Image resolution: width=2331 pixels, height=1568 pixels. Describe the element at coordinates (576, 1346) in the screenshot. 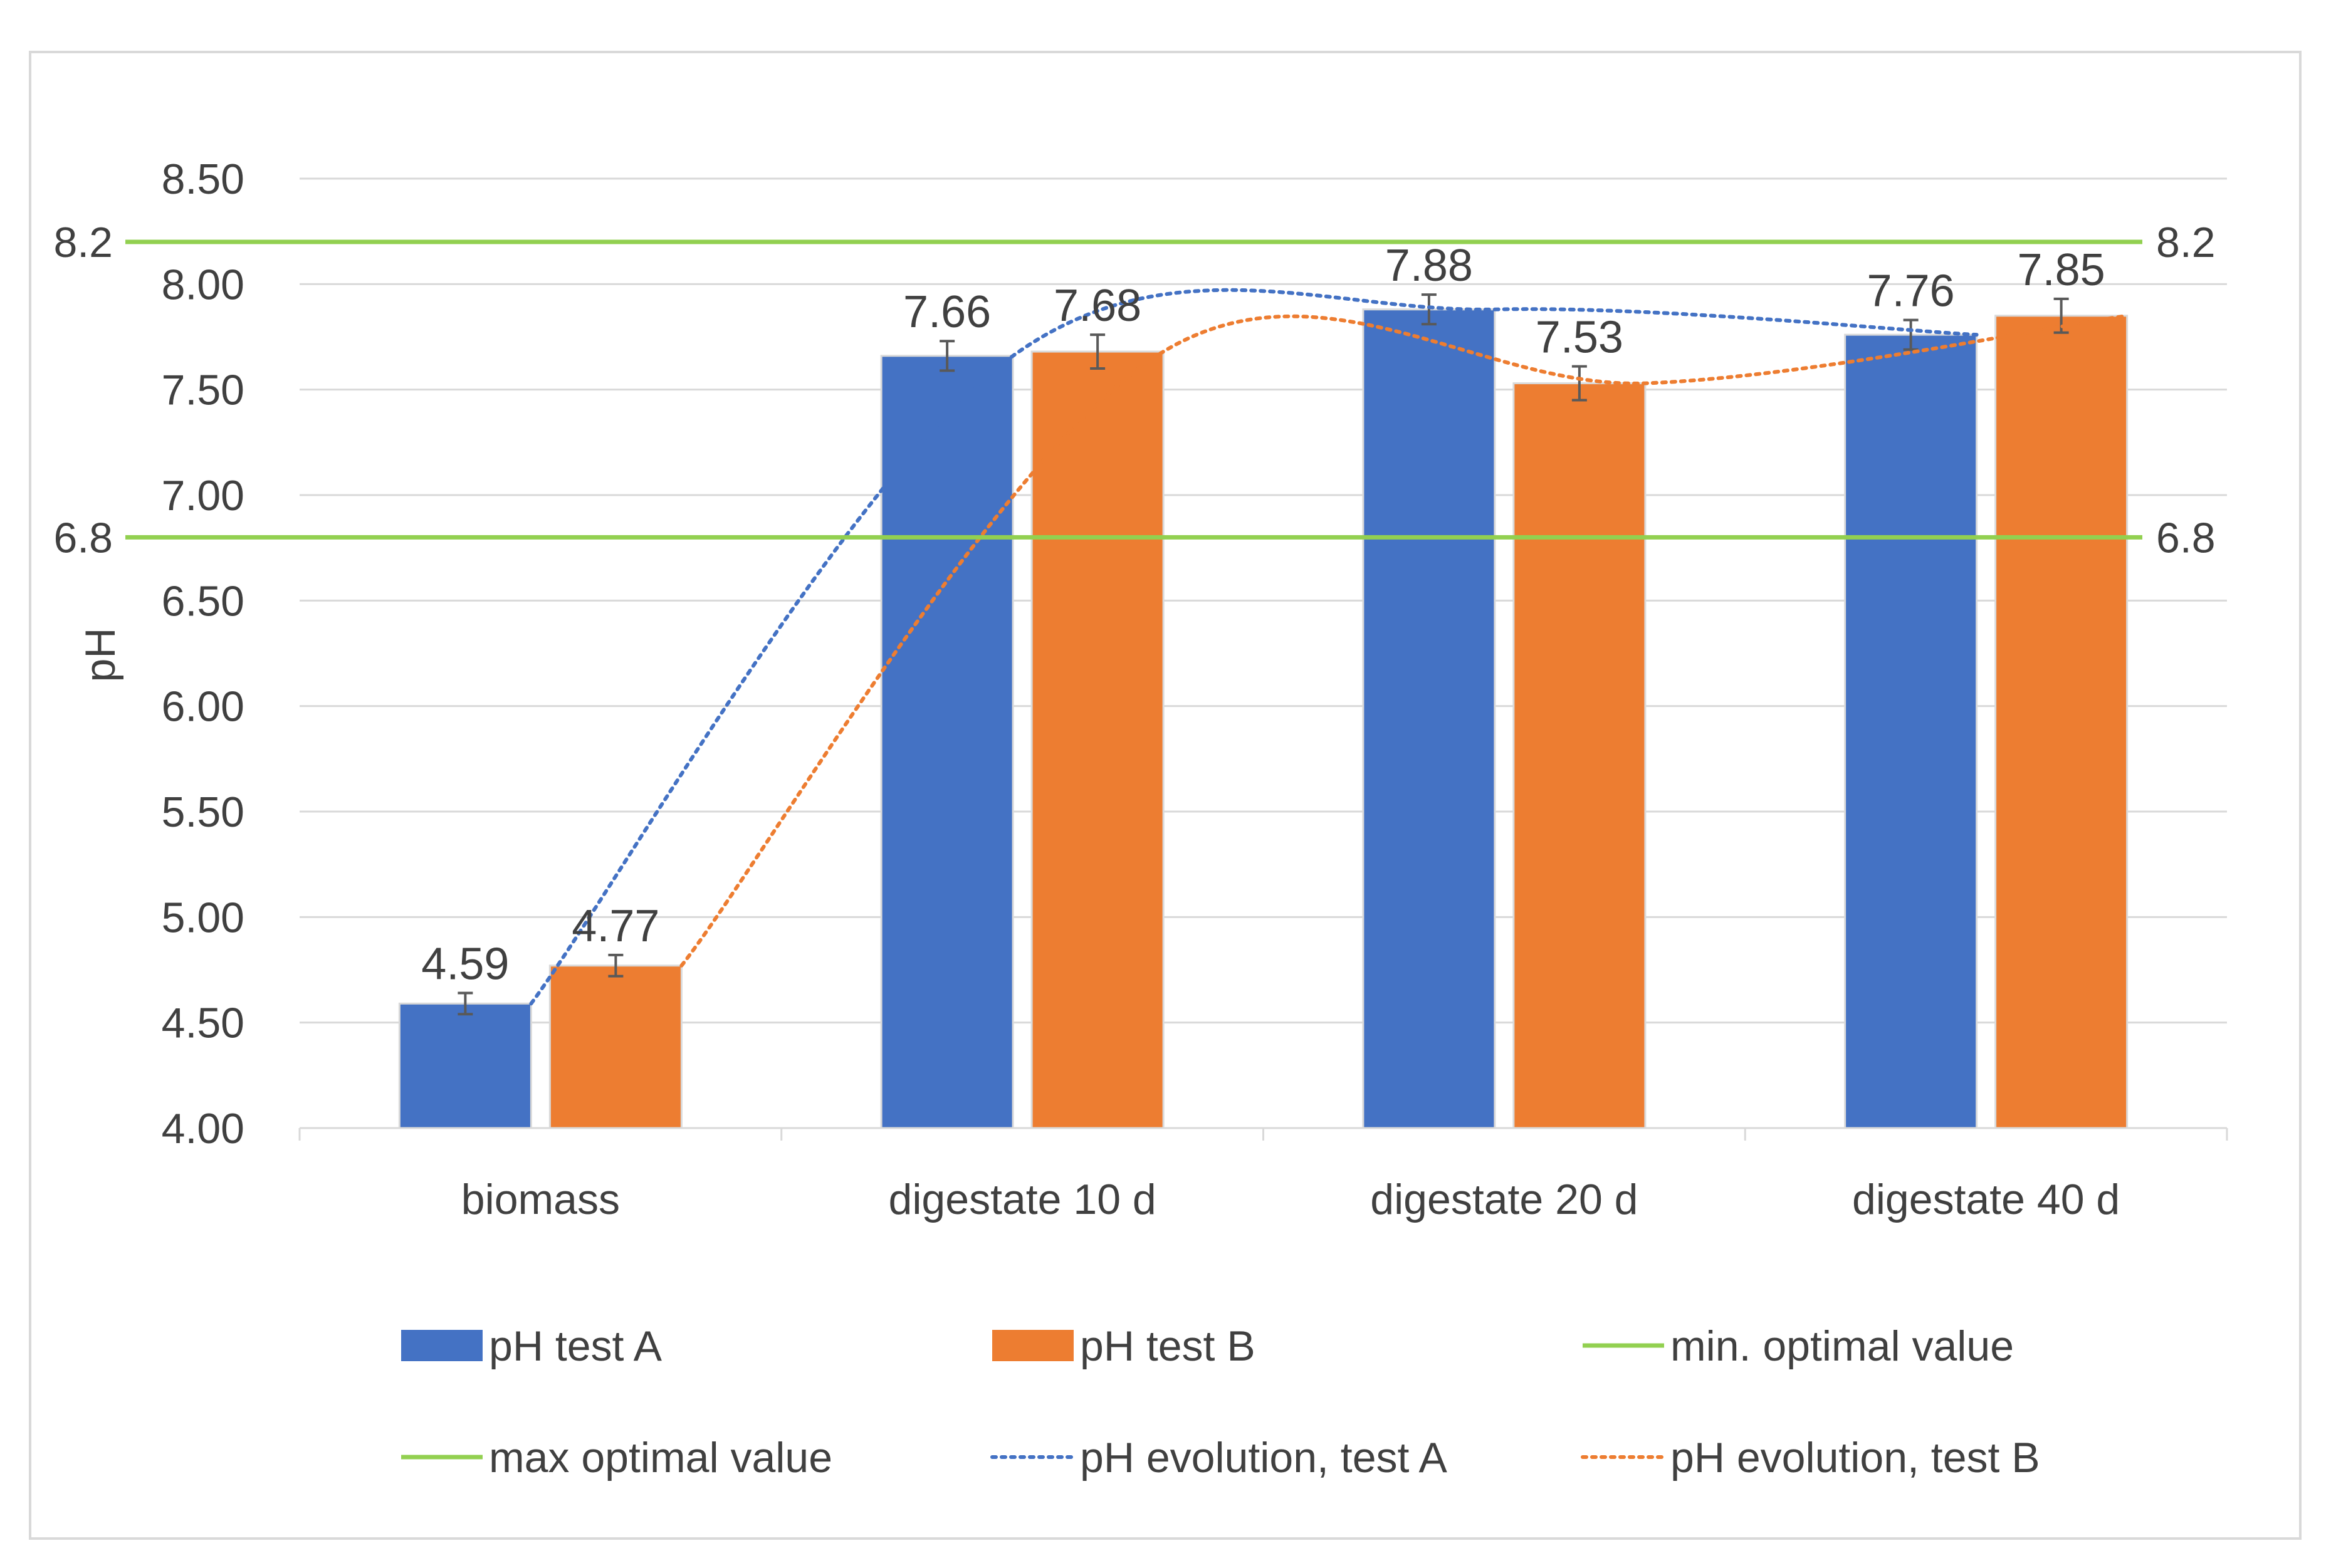

I see `legend-item-ph-test-a-label: pH test A` at that location.